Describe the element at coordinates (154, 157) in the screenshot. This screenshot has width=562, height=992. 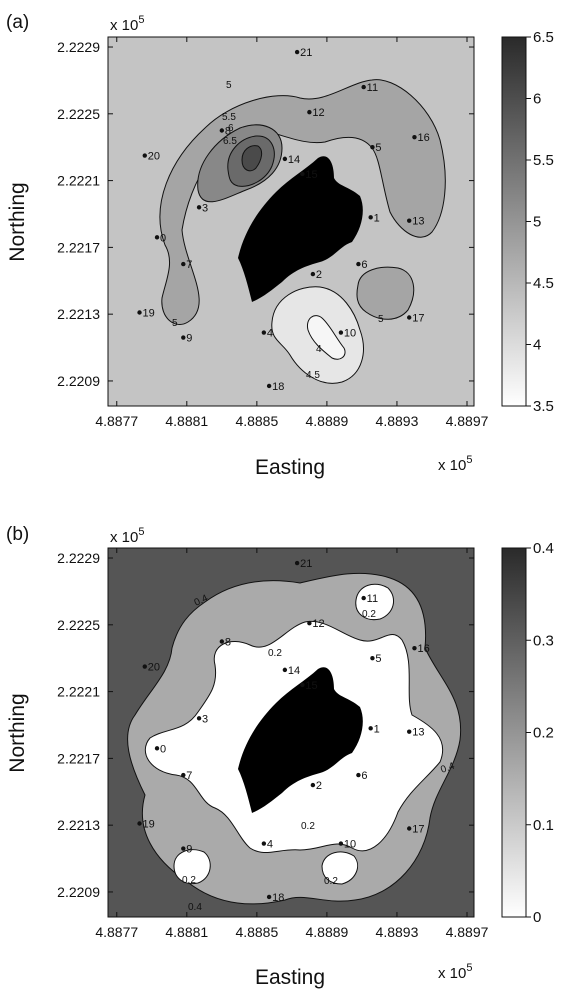
I see `sample-point-label: 20` at that location.